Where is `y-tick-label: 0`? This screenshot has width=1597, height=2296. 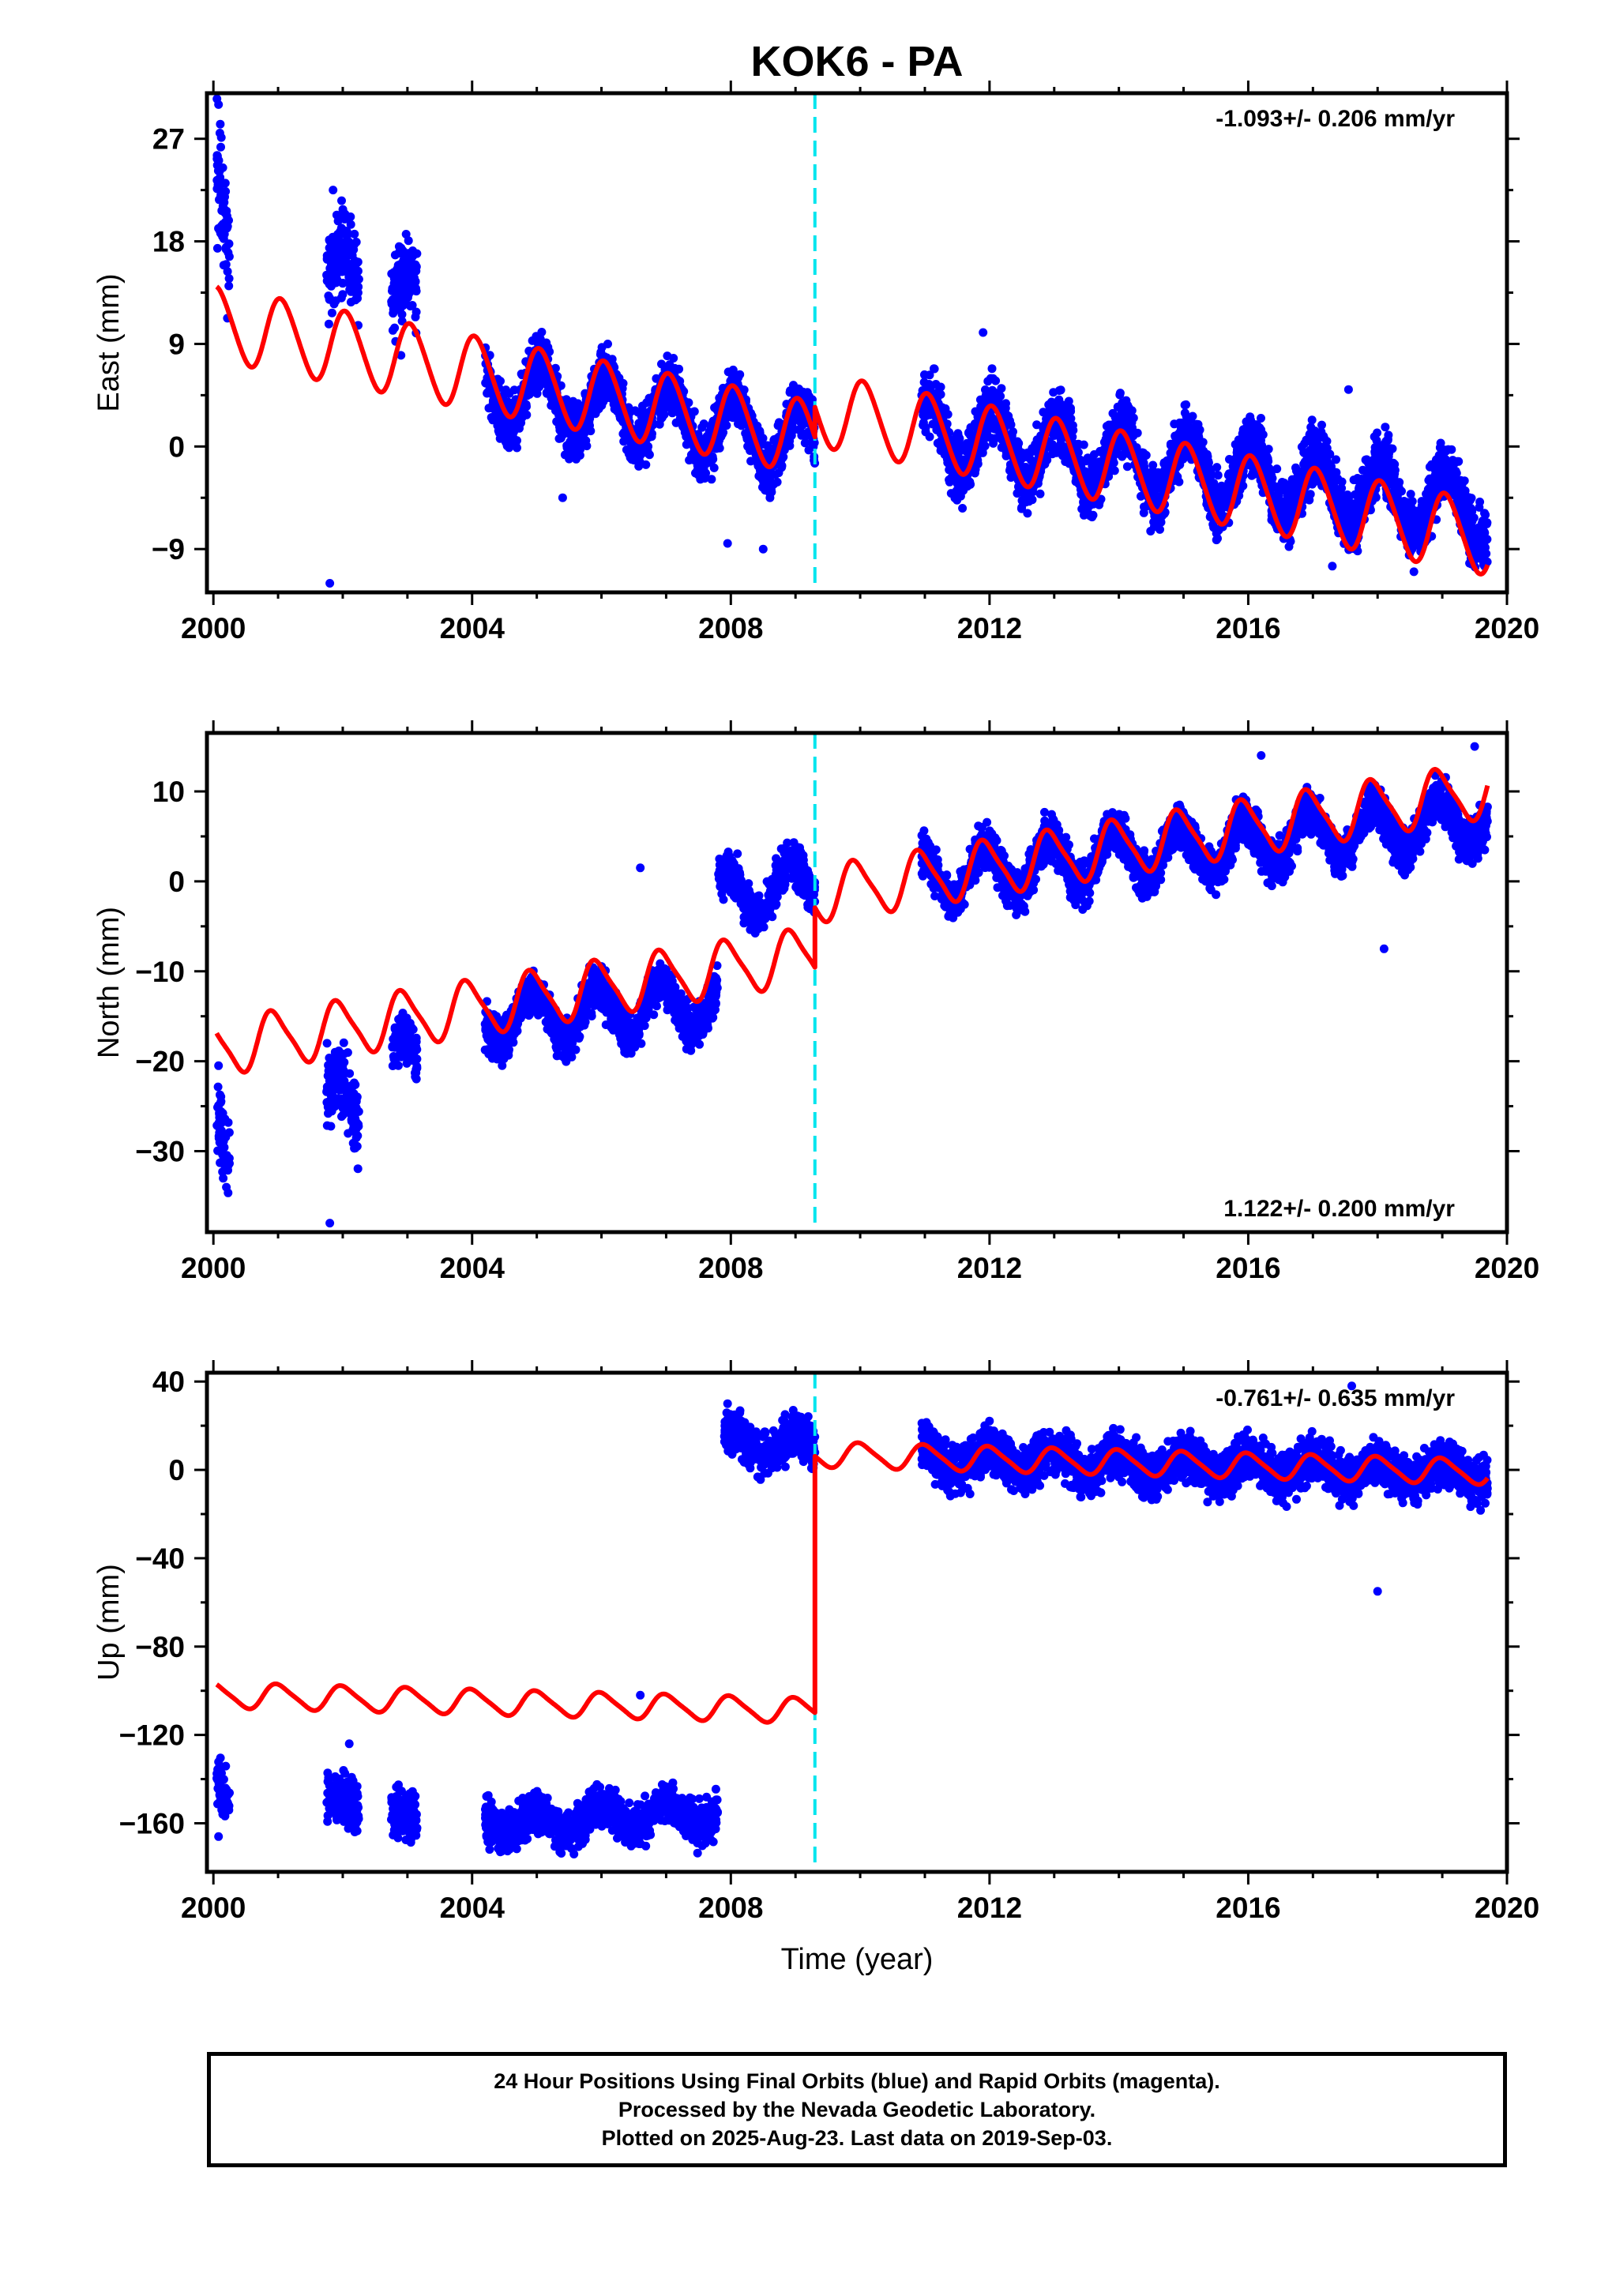
y-tick-label: 0 is located at coordinates (176, 447).